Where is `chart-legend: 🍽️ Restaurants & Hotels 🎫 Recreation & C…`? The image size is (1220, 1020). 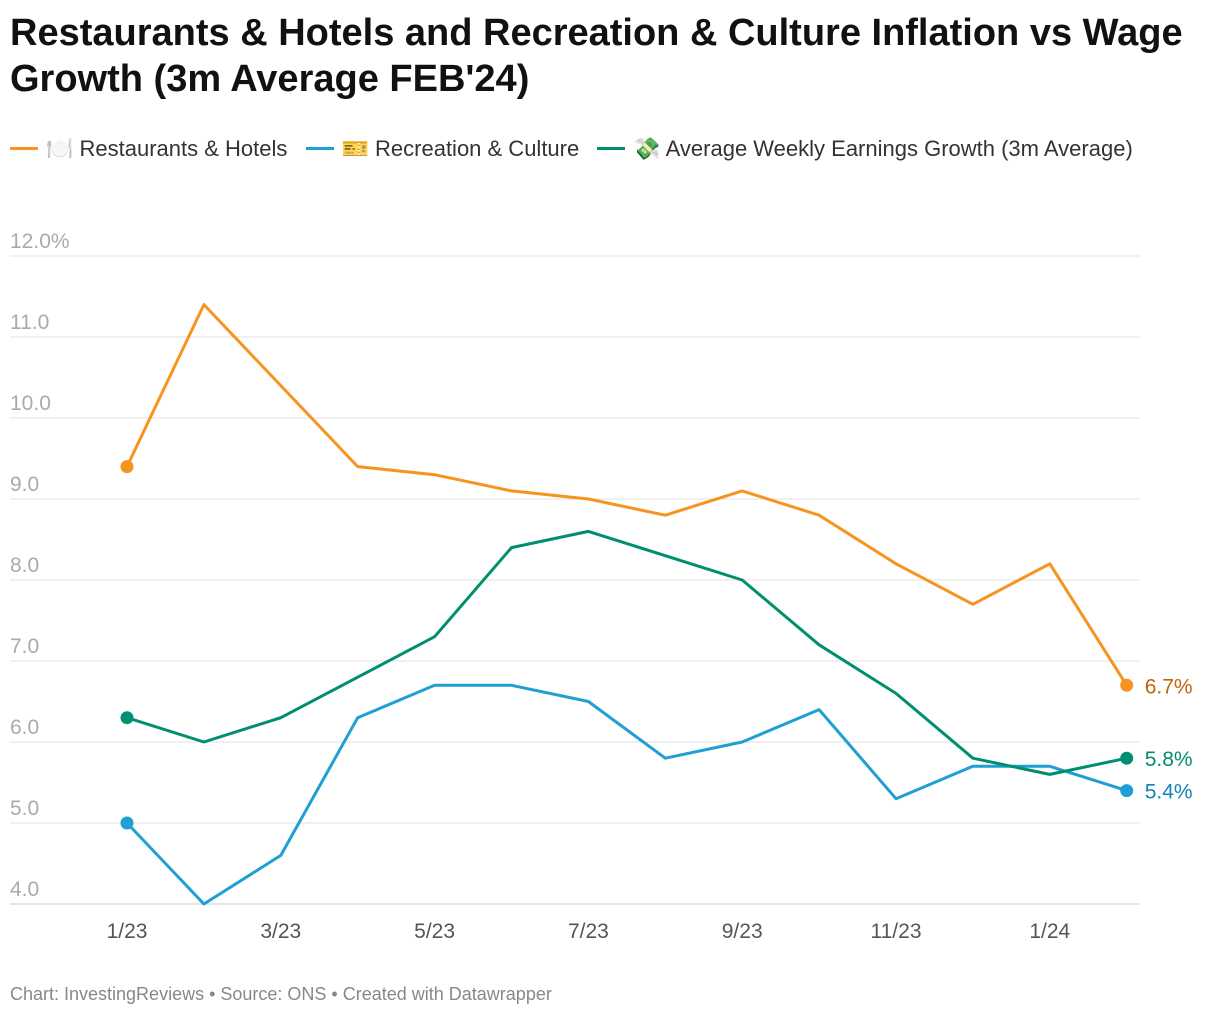 chart-legend: 🍽️ Restaurants & Hotels 🎫 Recreation & C… is located at coordinates (605, 149).